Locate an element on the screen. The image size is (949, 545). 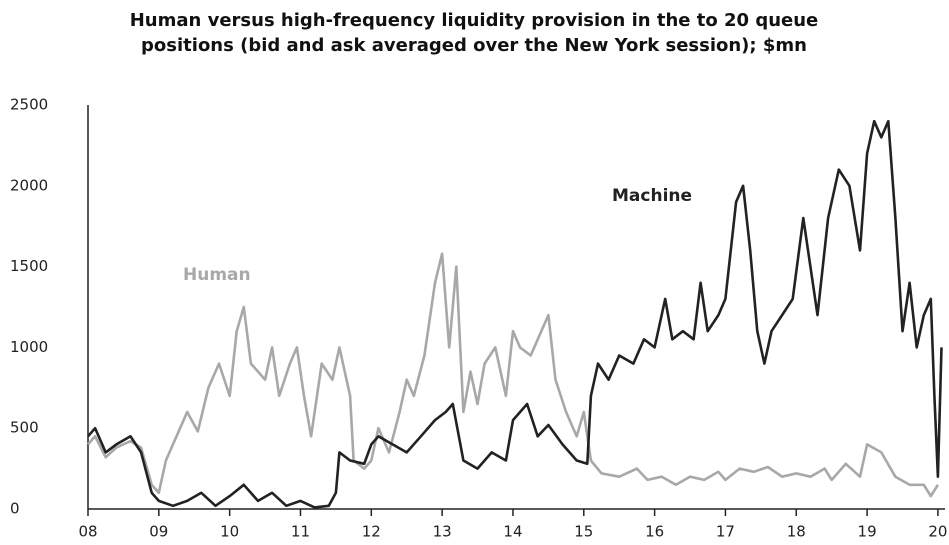
series-label: Machine is located at coordinates (652, 196).